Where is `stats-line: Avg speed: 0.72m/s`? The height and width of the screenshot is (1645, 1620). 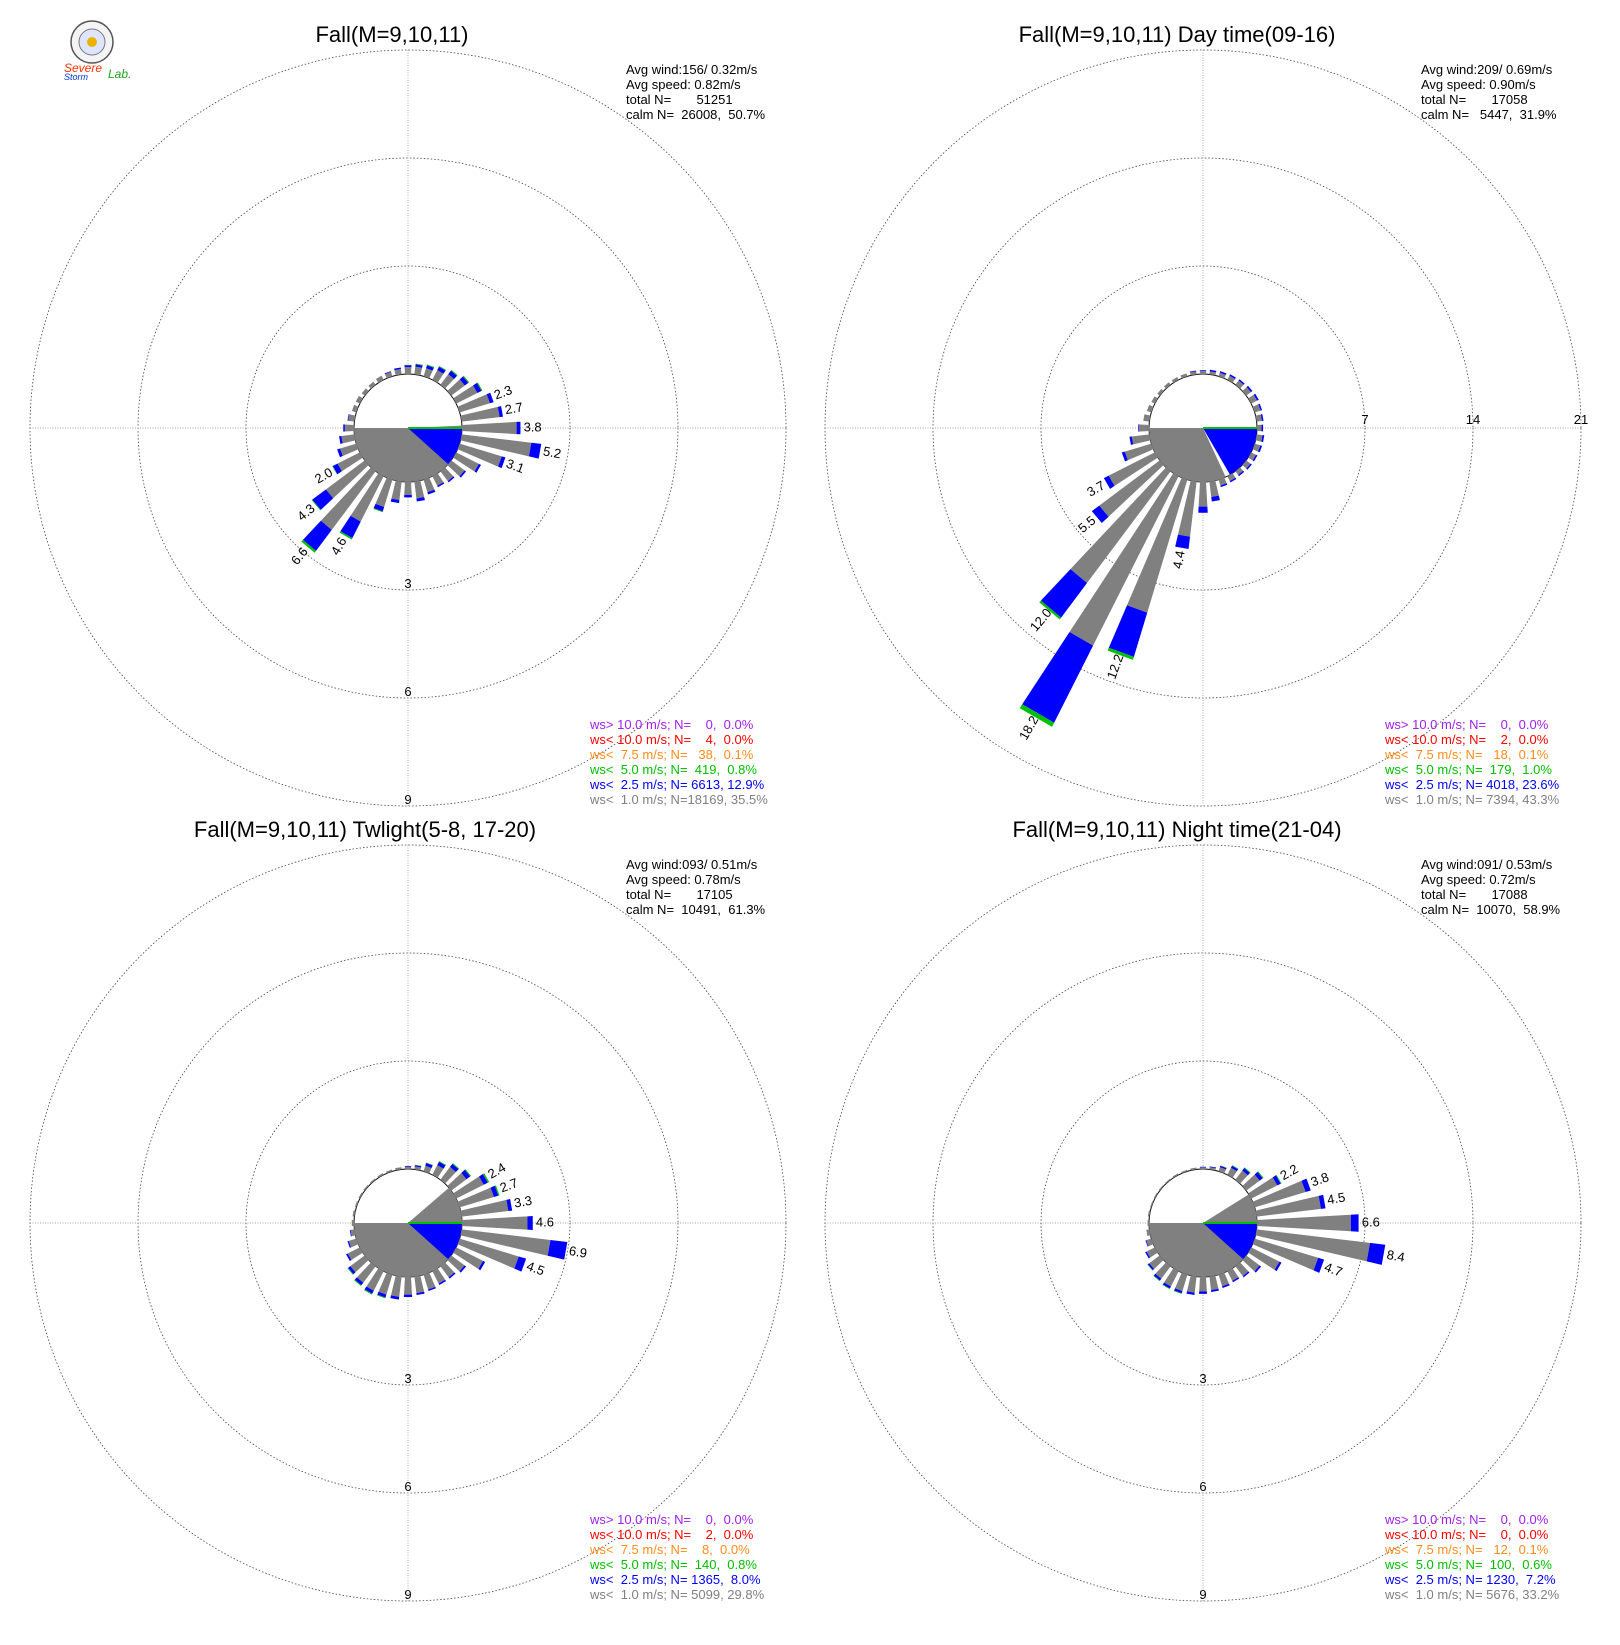 stats-line: Avg speed: 0.72m/s is located at coordinates (1478, 879).